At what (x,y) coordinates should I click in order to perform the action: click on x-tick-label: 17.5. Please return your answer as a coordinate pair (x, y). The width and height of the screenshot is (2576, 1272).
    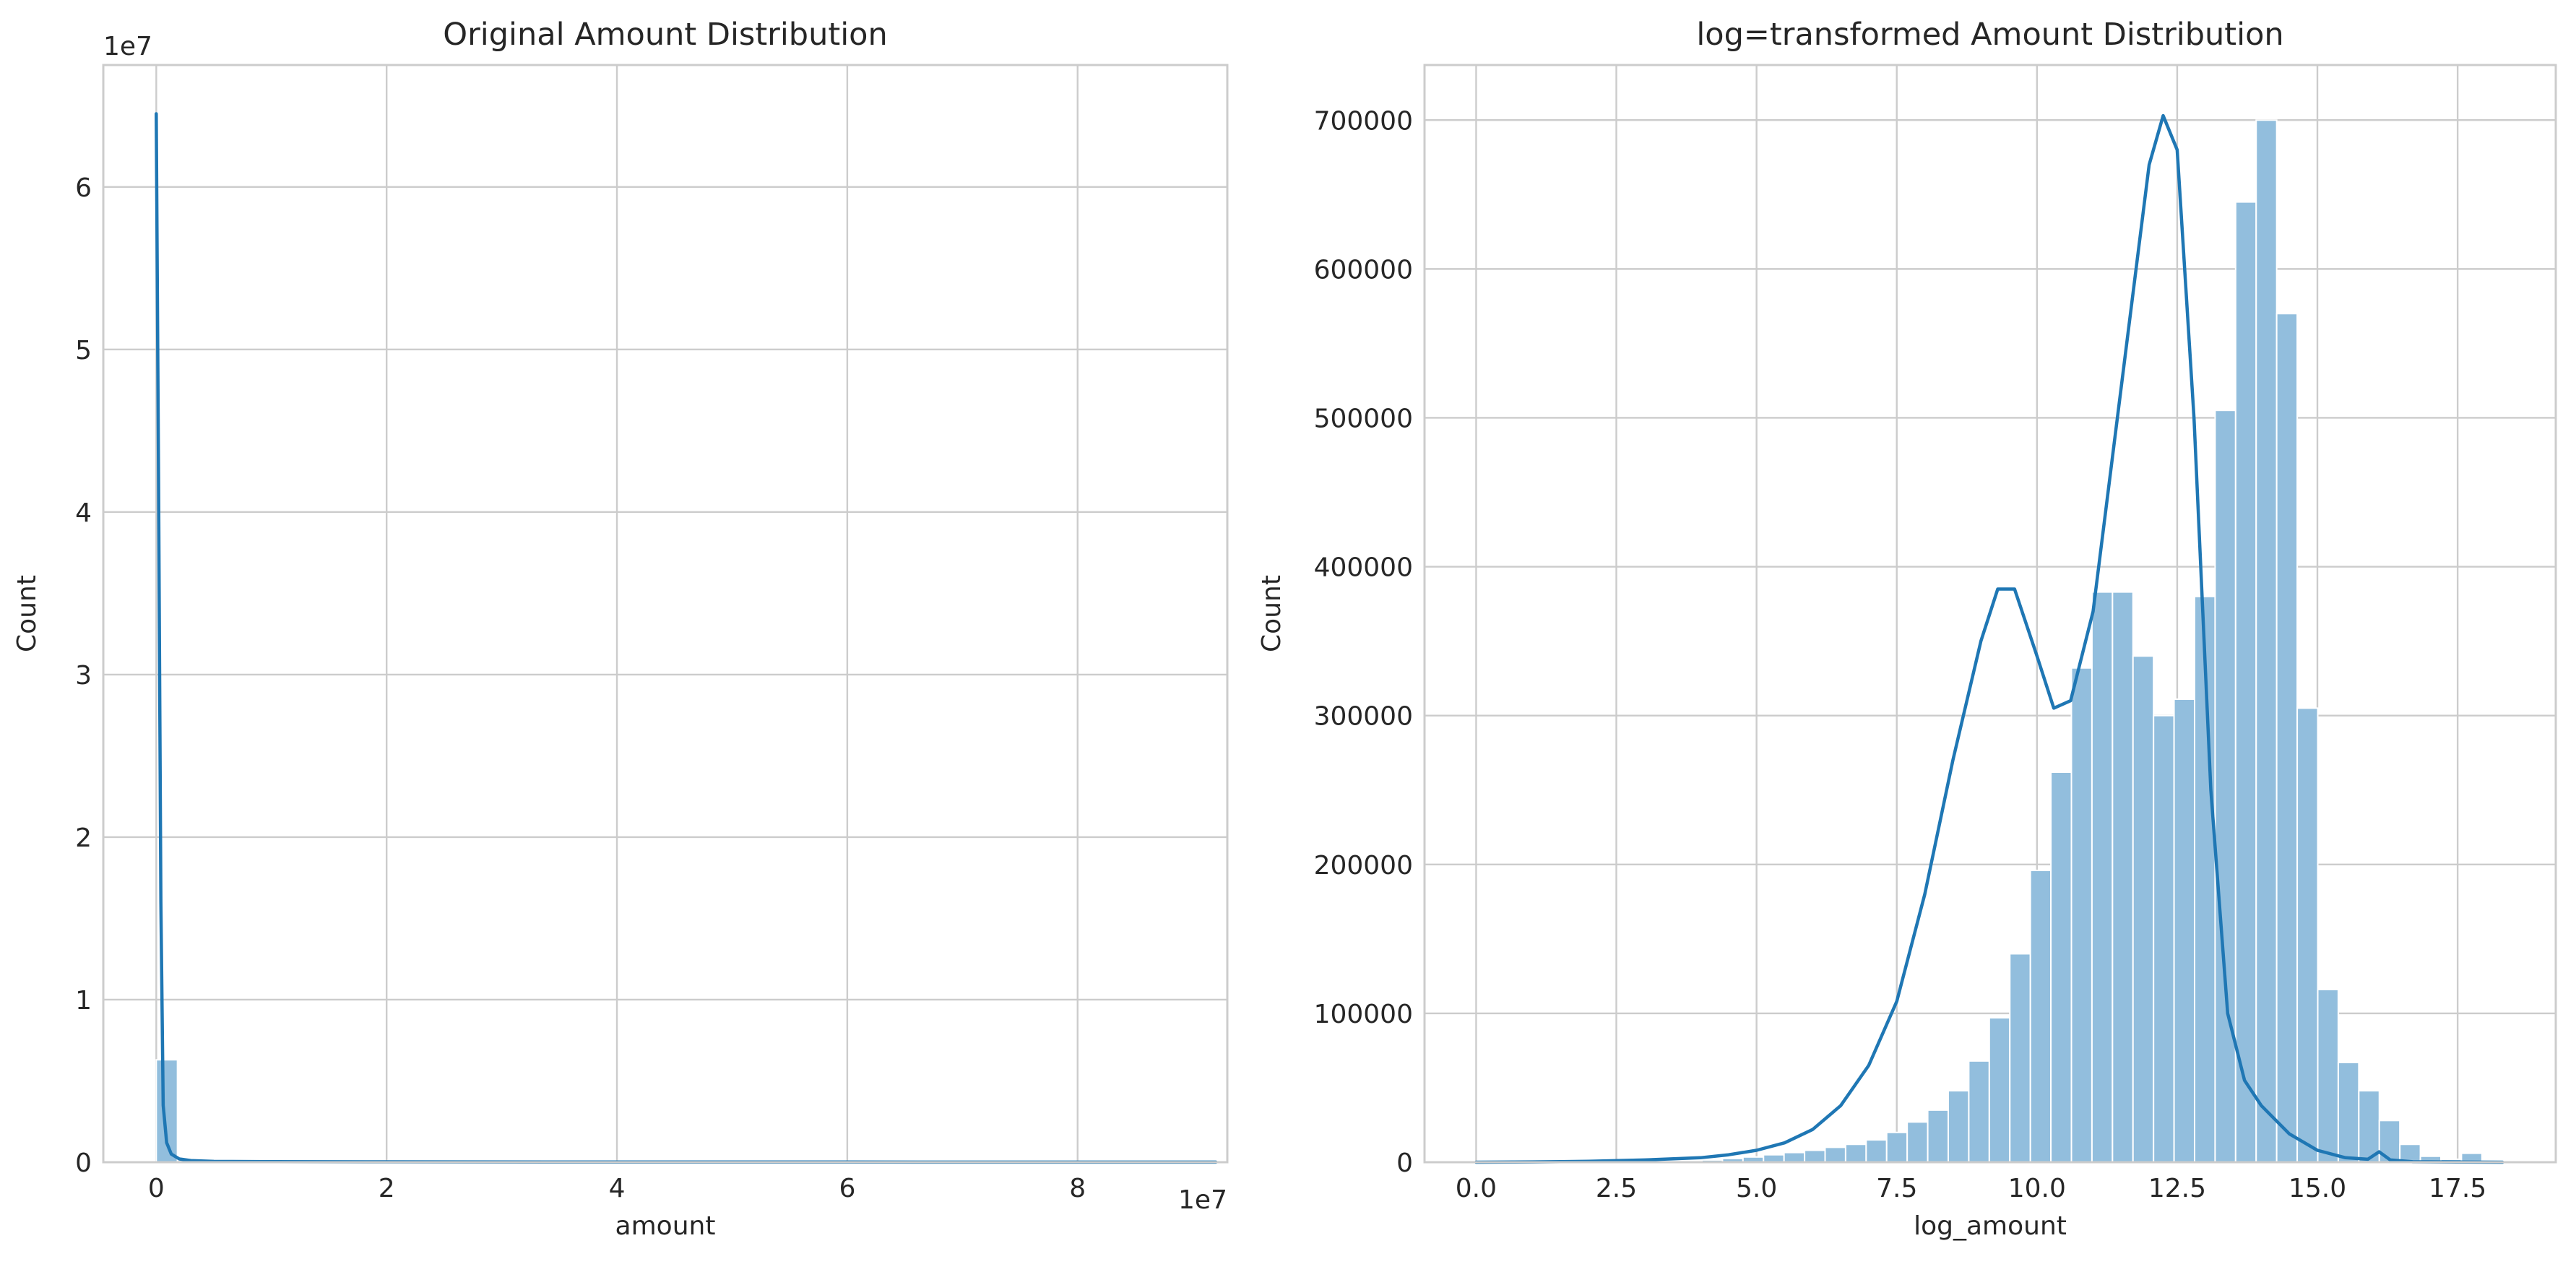
    Looking at the image, I should click on (2457, 1189).